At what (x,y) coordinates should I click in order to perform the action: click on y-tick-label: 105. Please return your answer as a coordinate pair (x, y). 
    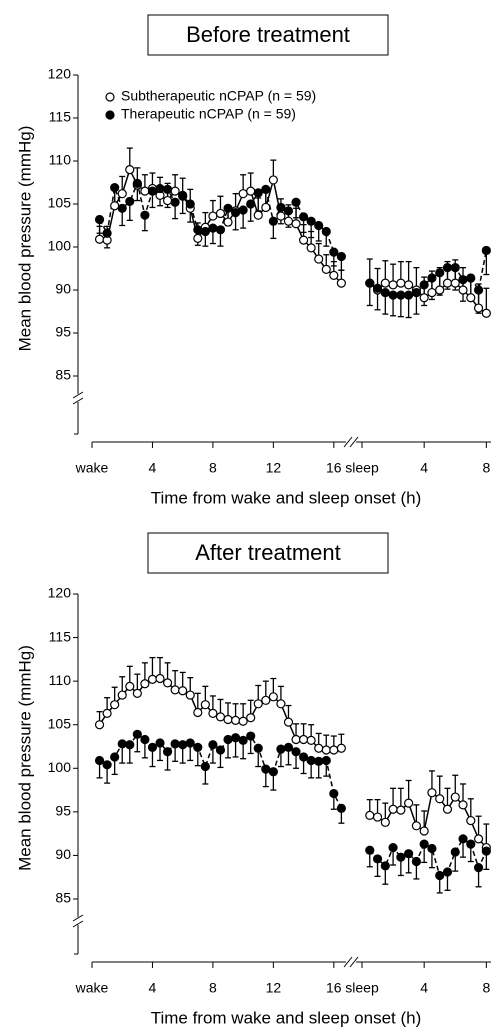
    Looking at the image, I should click on (60, 203).